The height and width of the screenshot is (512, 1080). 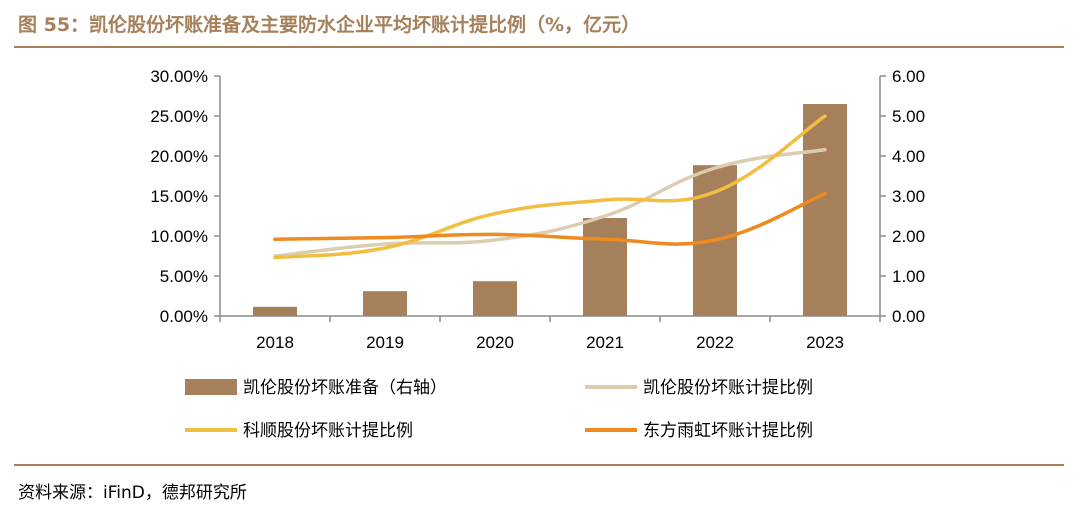 What do you see at coordinates (495, 342) in the screenshot?
I see `x-tick-label: 2020` at bounding box center [495, 342].